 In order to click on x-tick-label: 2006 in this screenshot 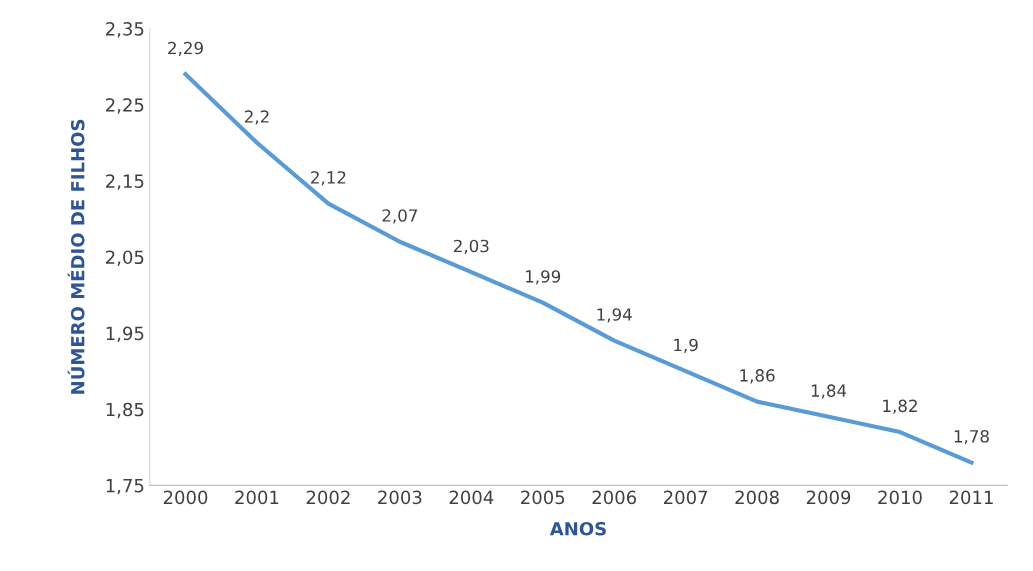, I will do `click(614, 497)`.